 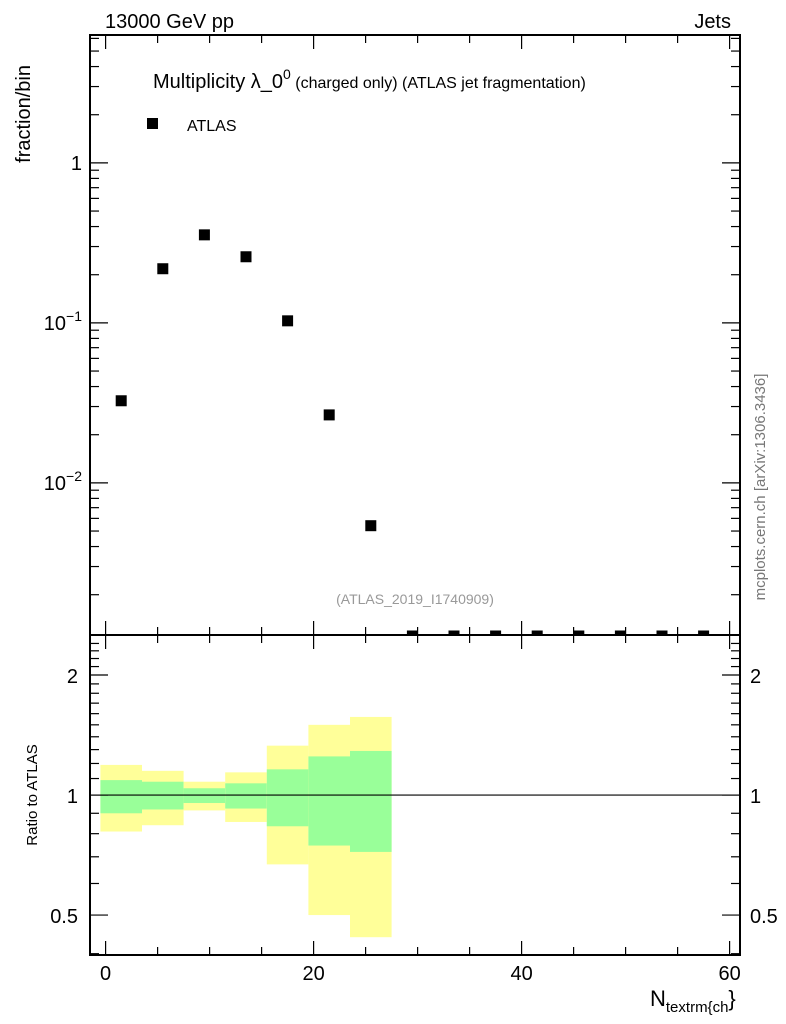 I want to click on ratio-y-tick-label: 2, so click(x=72, y=677).